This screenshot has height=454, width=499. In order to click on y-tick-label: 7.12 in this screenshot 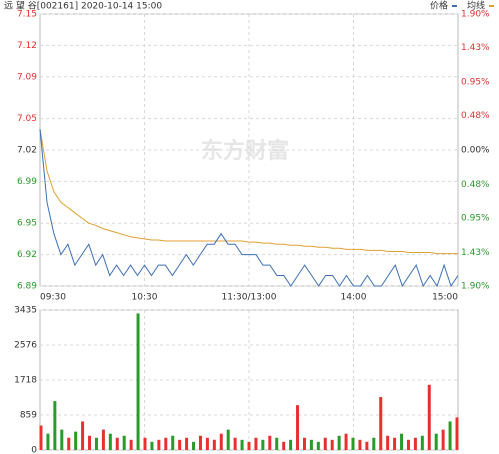, I will do `click(27, 46)`.